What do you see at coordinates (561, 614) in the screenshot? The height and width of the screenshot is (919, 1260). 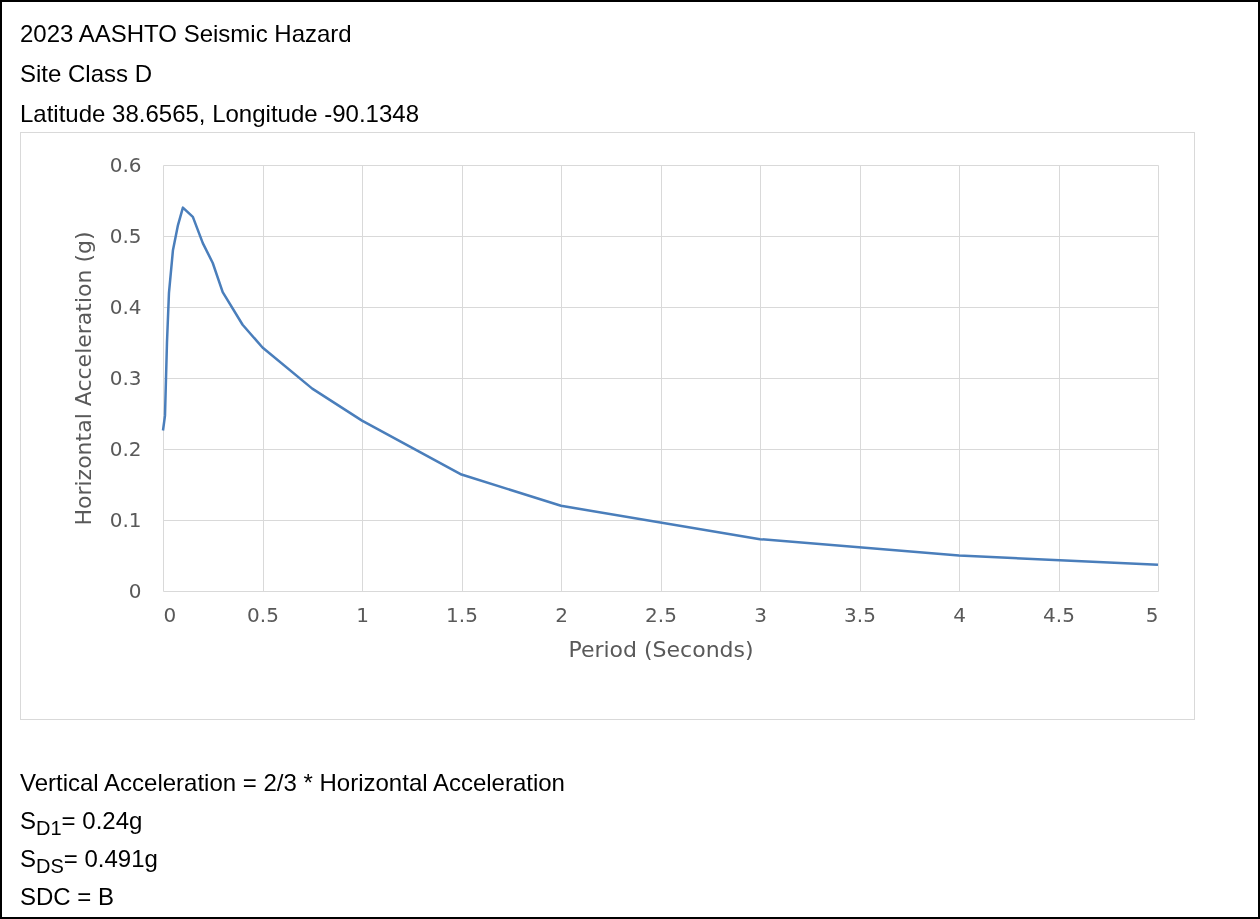 I see `x-tick-label: 2` at bounding box center [561, 614].